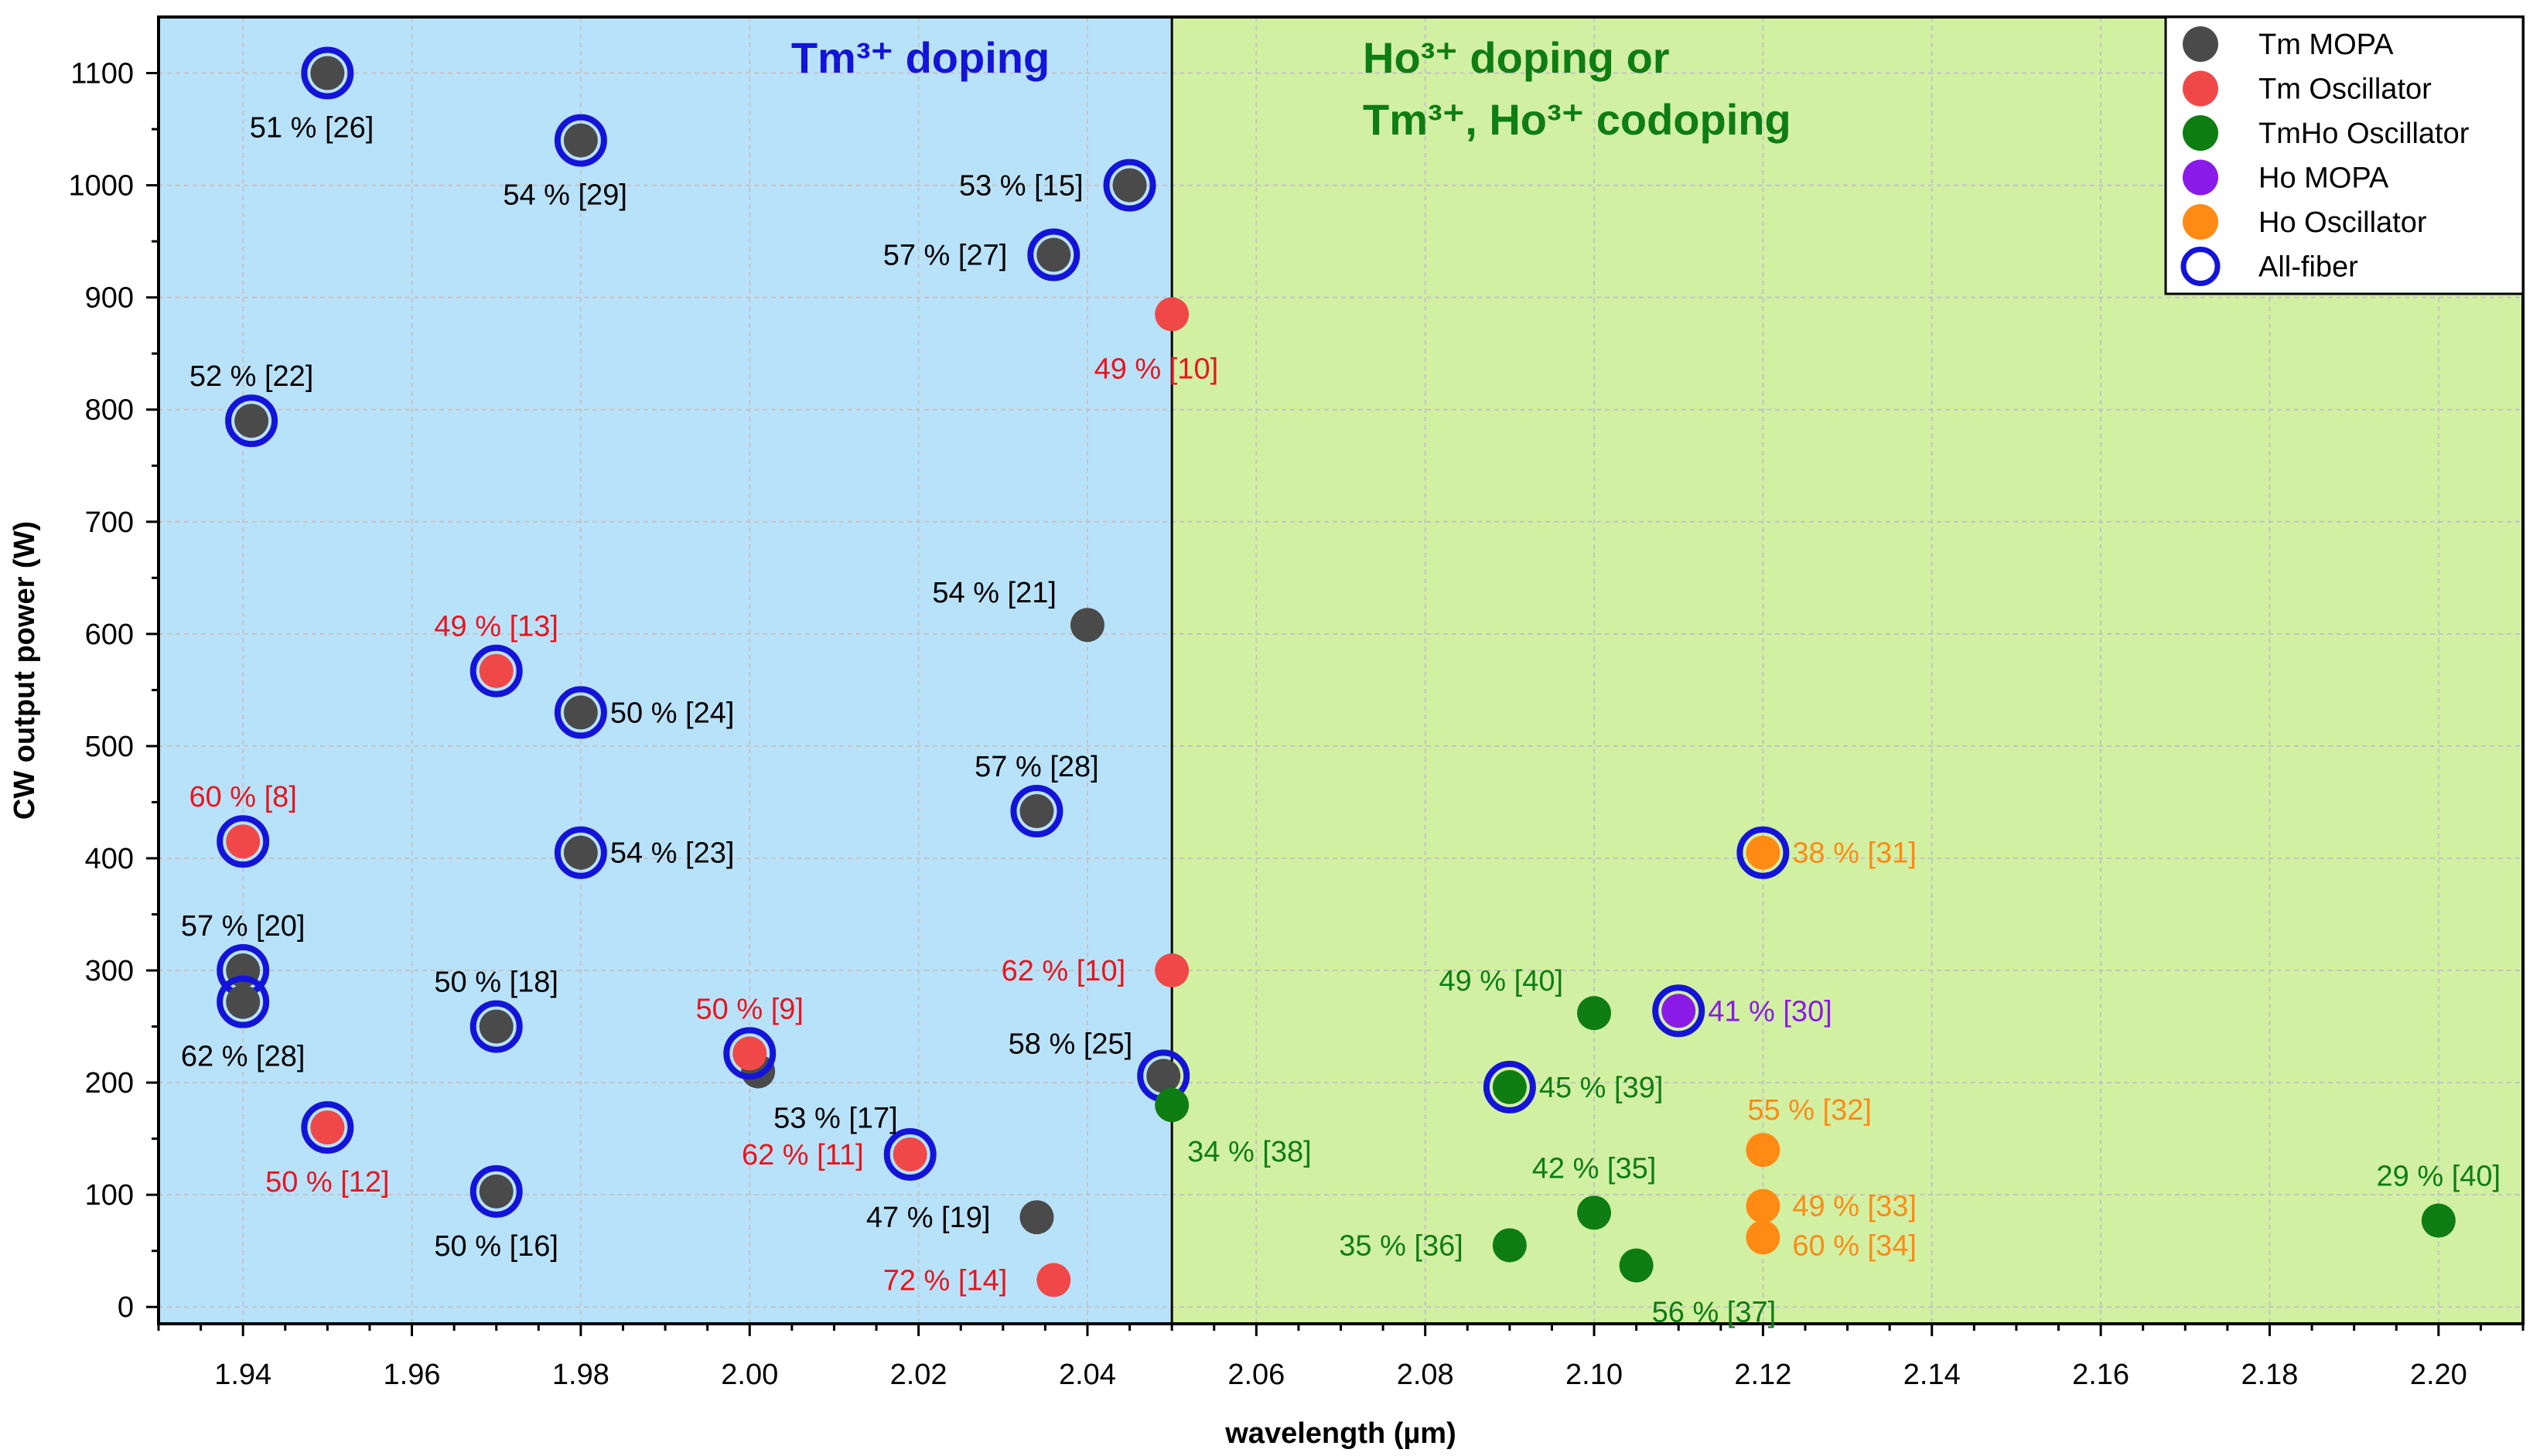 The width and height of the screenshot is (2540, 1456). I want to click on x-tick-label: 2.08, so click(1425, 1375).